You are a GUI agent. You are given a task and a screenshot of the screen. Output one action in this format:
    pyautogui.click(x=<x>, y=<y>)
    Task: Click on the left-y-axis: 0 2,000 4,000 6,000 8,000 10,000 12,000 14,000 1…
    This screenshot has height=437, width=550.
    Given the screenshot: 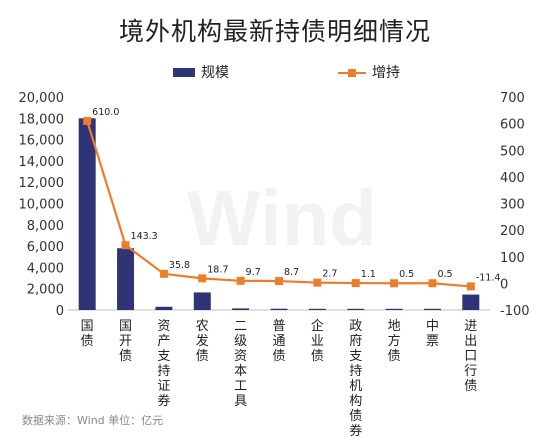 What is the action you would take?
    pyautogui.click(x=42, y=205)
    